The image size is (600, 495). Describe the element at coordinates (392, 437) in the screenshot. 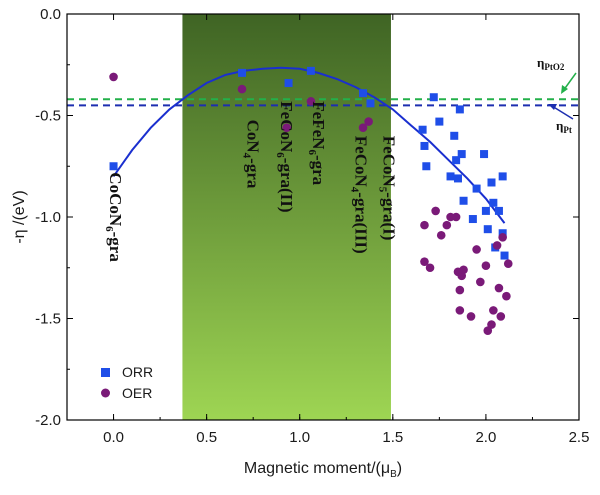

I see `x-tick-label: 1.5` at that location.